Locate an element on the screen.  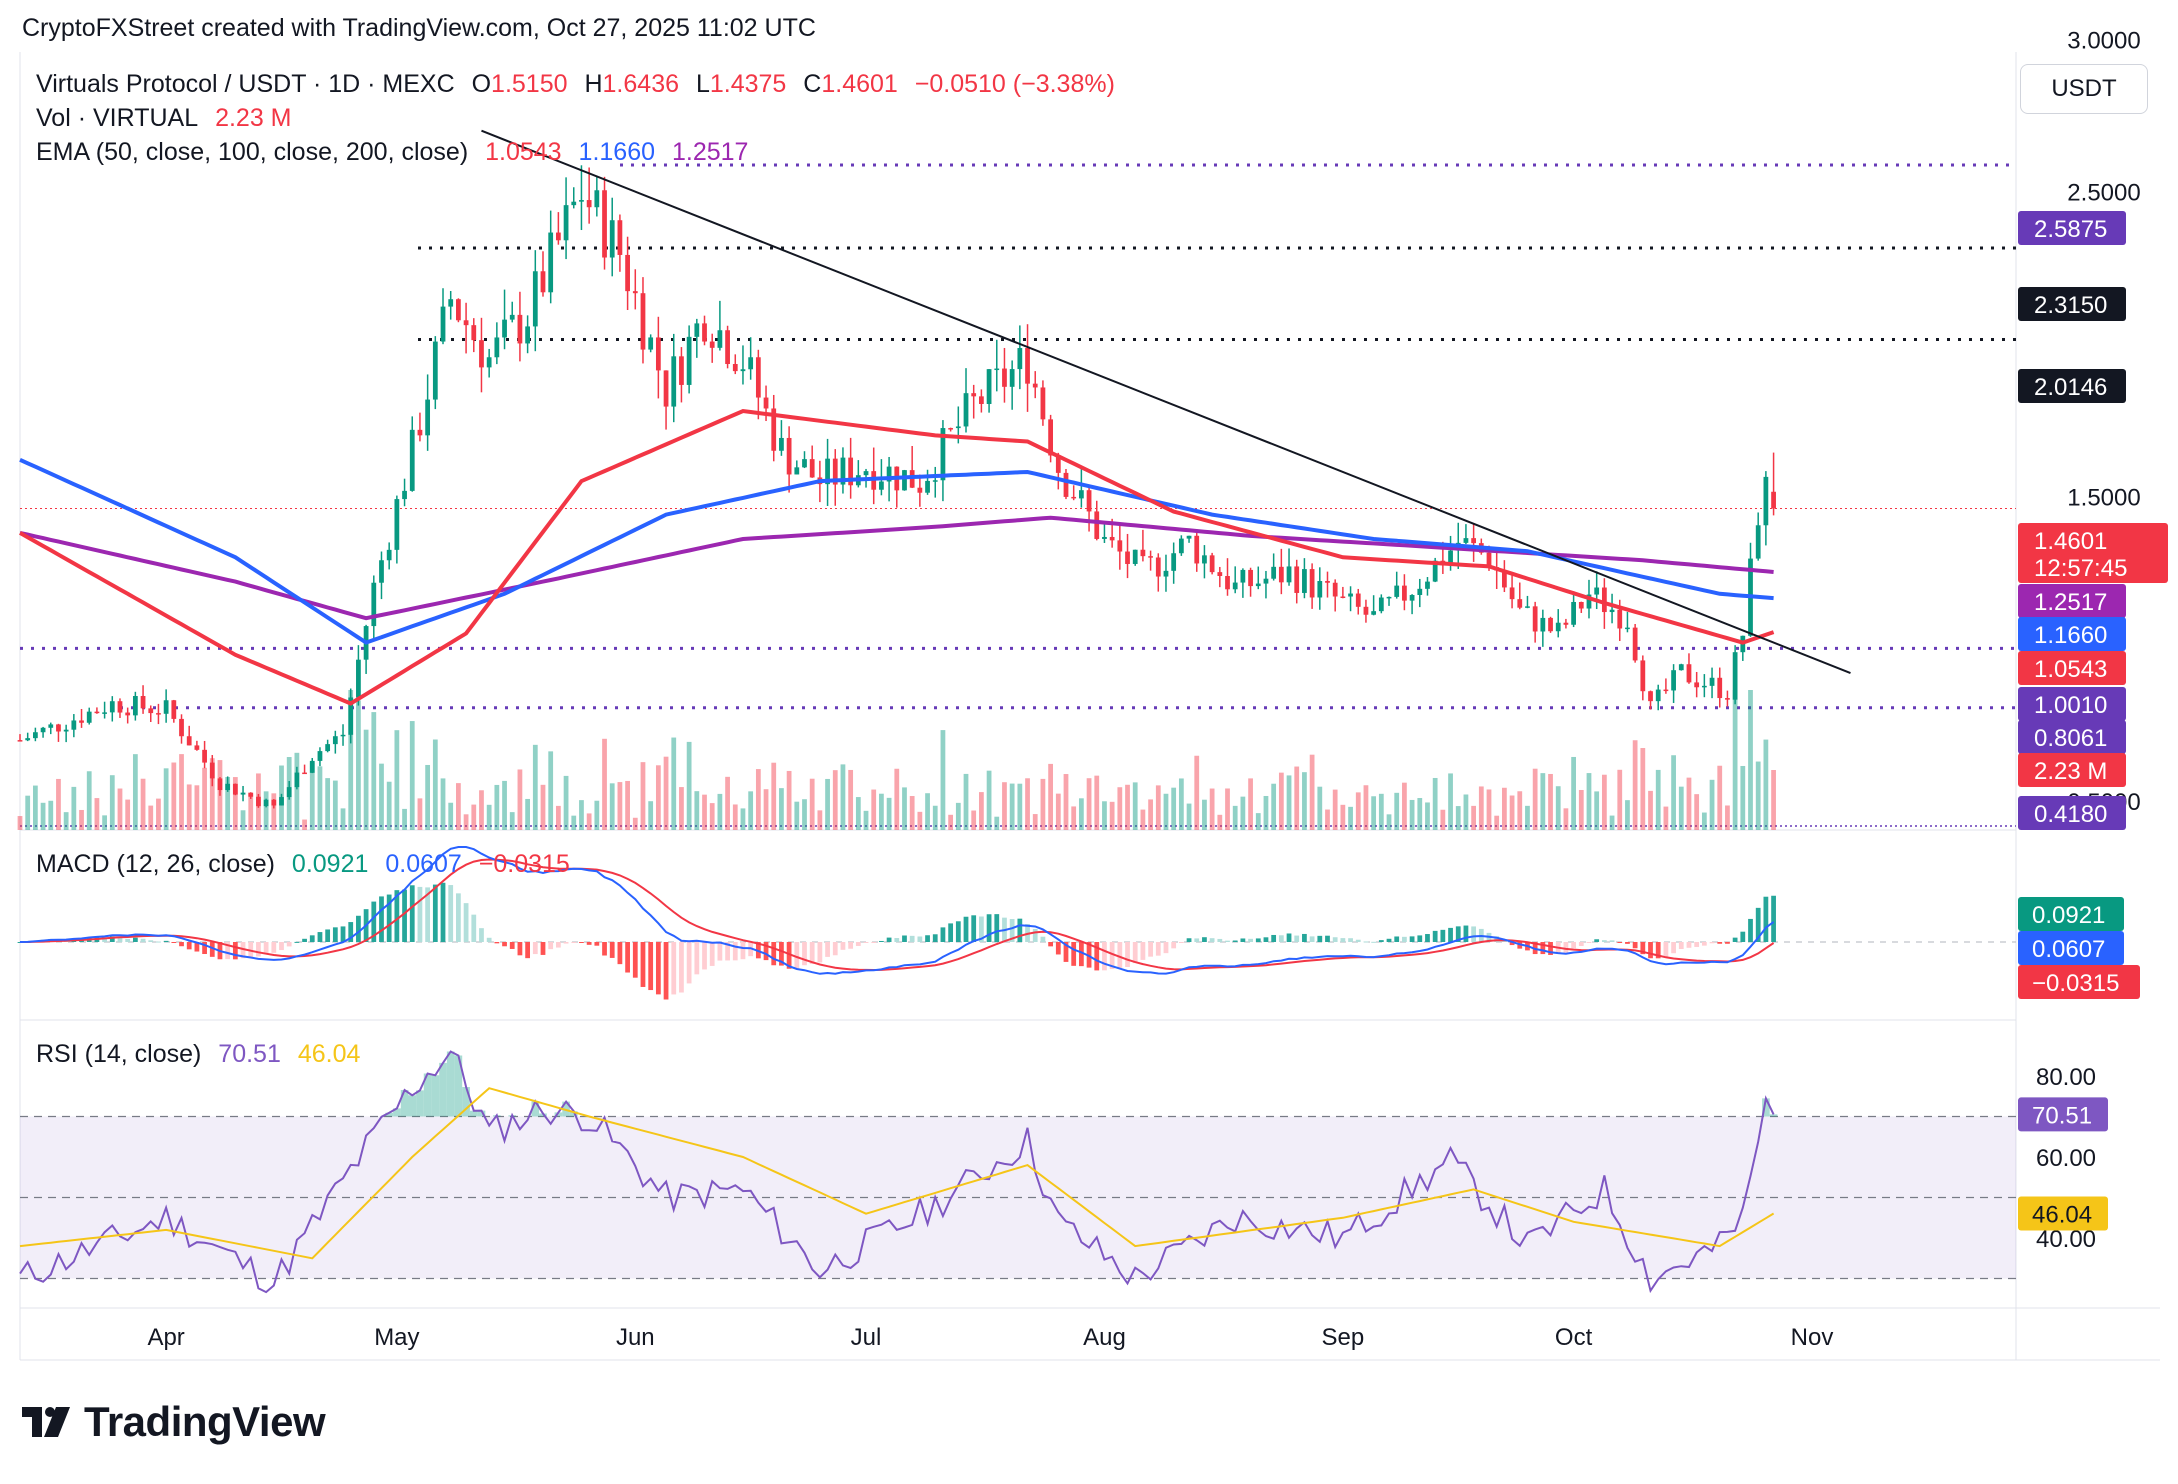
rsi-badge-text: 46.04 is located at coordinates (2062, 1215).